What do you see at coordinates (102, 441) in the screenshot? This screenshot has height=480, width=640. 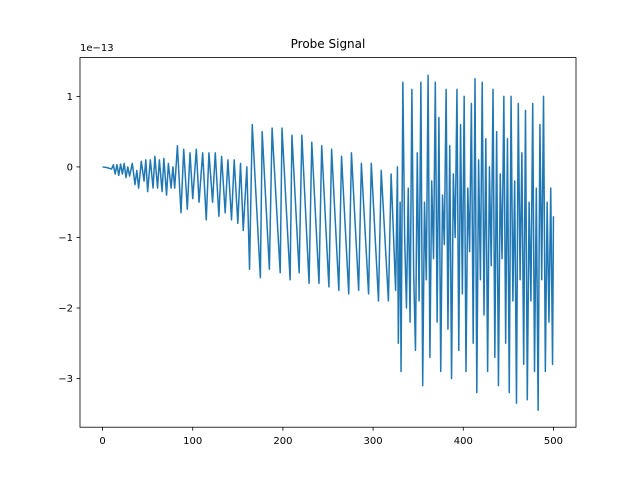 I see `x-tick-label: 0` at bounding box center [102, 441].